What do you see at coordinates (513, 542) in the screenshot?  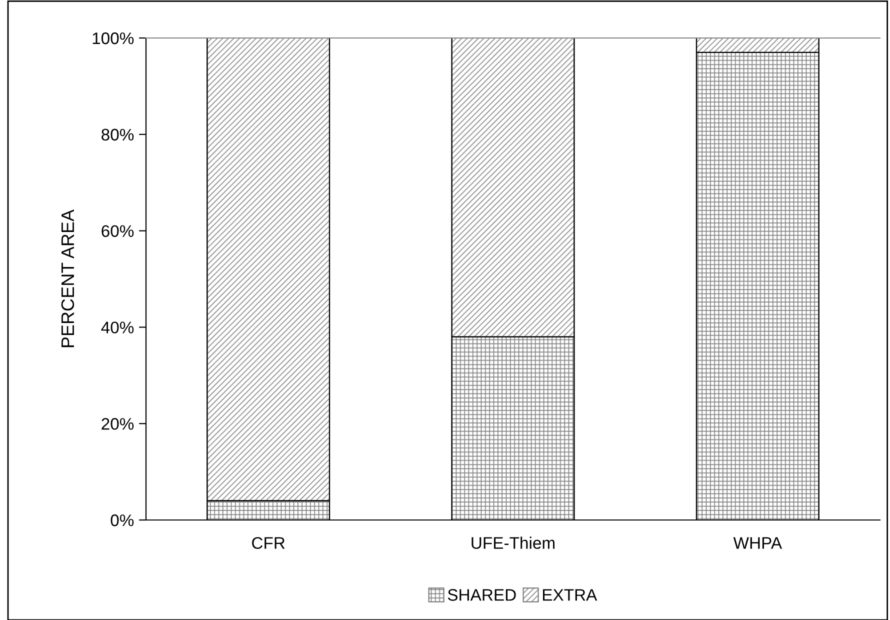 I see `x-tick-label: UFE-Thiem` at bounding box center [513, 542].